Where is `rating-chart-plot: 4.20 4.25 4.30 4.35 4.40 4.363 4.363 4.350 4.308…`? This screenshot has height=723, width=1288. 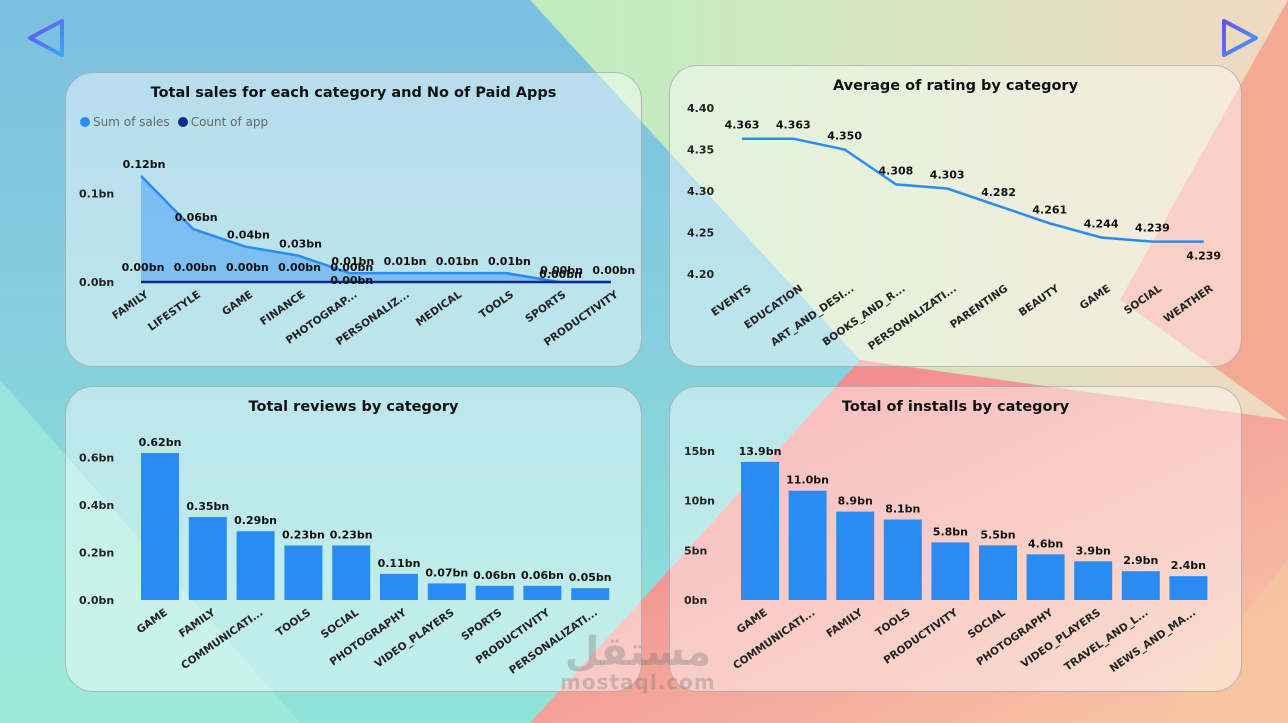 rating-chart-plot: 4.20 4.25 4.30 4.35 4.40 4.363 4.363 4.350 4.308… is located at coordinates (954, 227).